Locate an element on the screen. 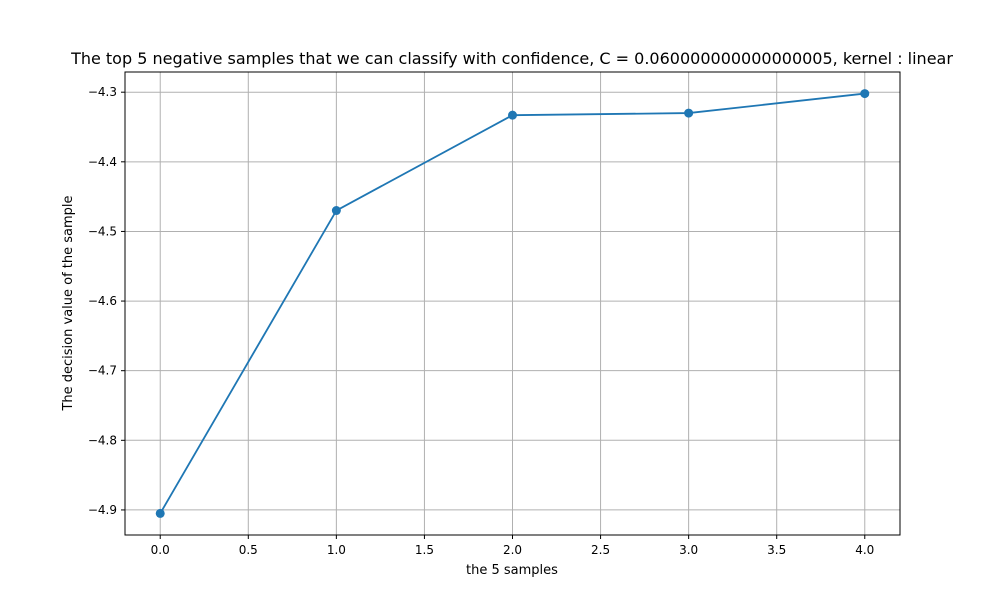  x-axis-label: the 5 samples is located at coordinates (512, 570).